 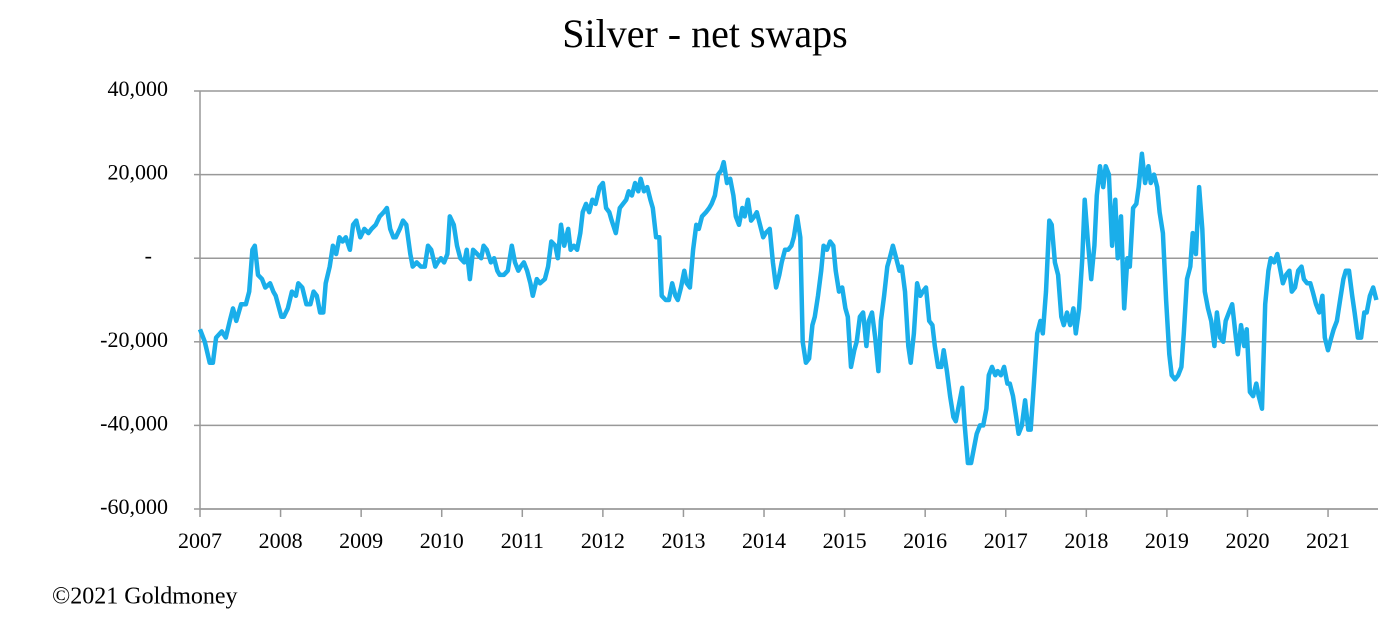 I want to click on x-tick-label: 2015, so click(x=845, y=540).